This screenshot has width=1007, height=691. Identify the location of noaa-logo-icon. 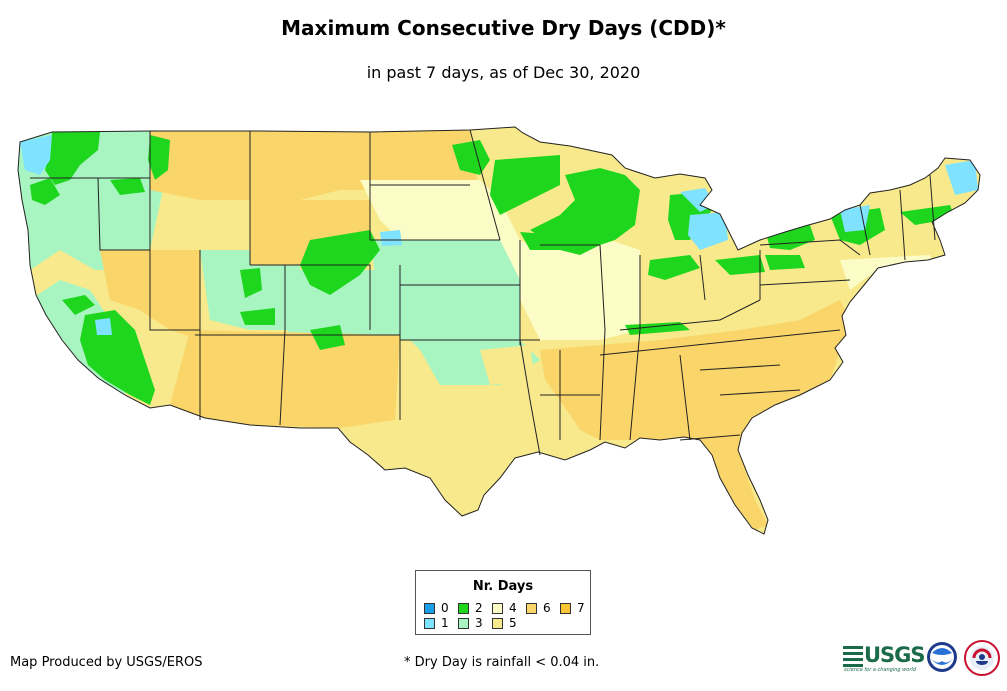
(942, 657).